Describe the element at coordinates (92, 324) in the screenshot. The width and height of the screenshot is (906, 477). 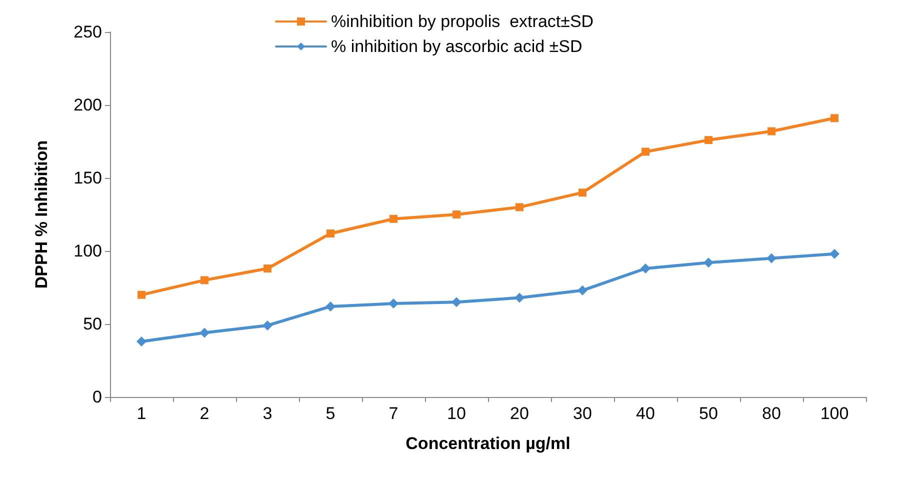
I see `y-tick-label: 50` at that location.